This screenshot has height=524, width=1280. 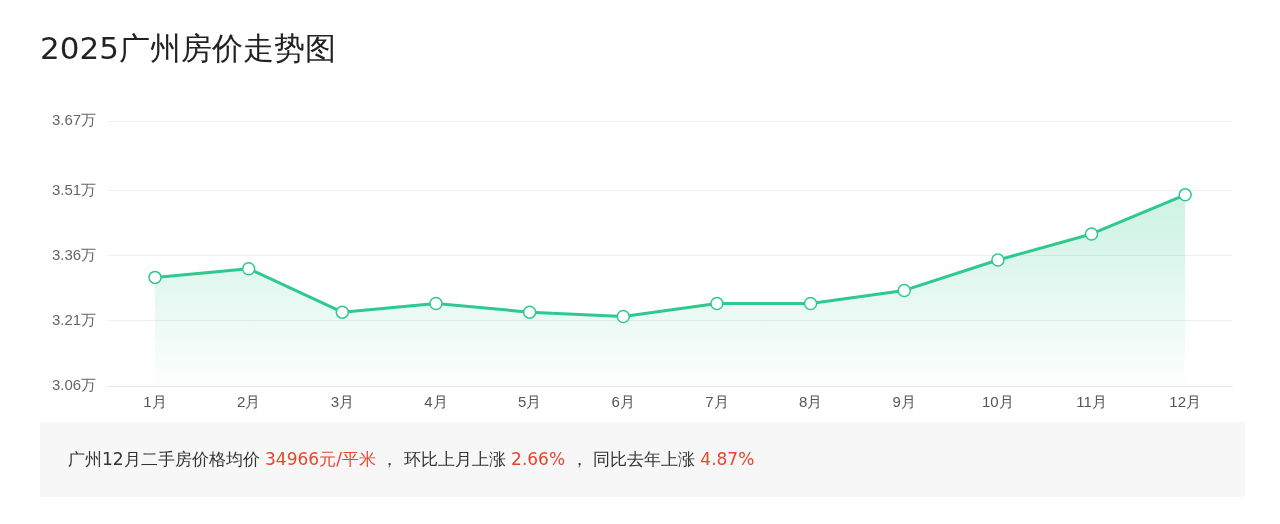 I want to click on text: 广州12月二手房价格均价 34966元/平米 ， 环比上月上涨 2.66% ， 同比去年上涨 4.87%, so click(x=411, y=459).